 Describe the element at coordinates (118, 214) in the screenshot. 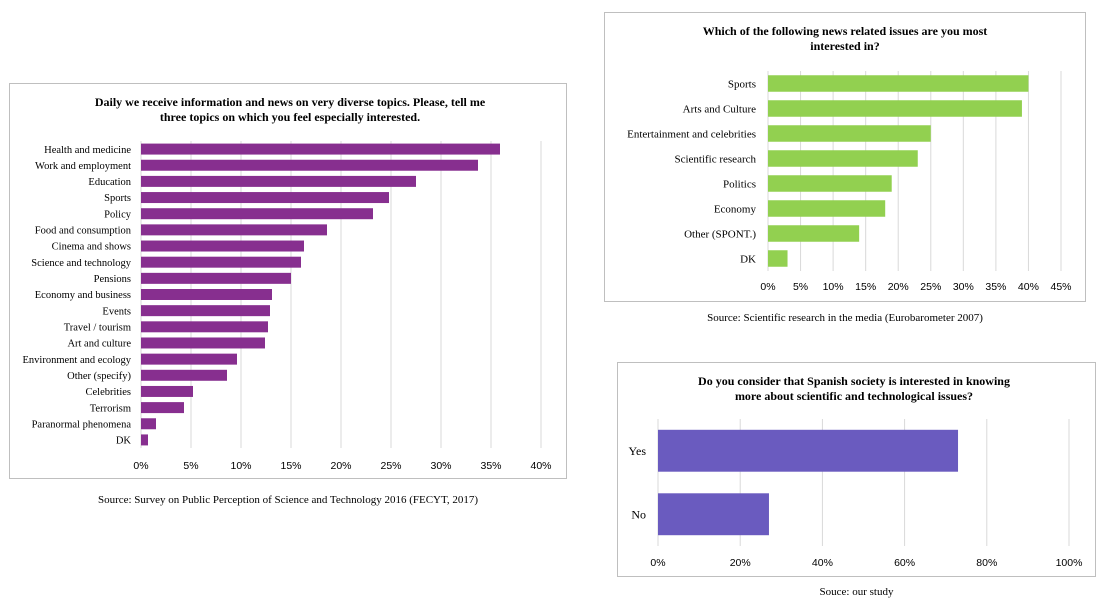

I see `category-label: Policy` at that location.